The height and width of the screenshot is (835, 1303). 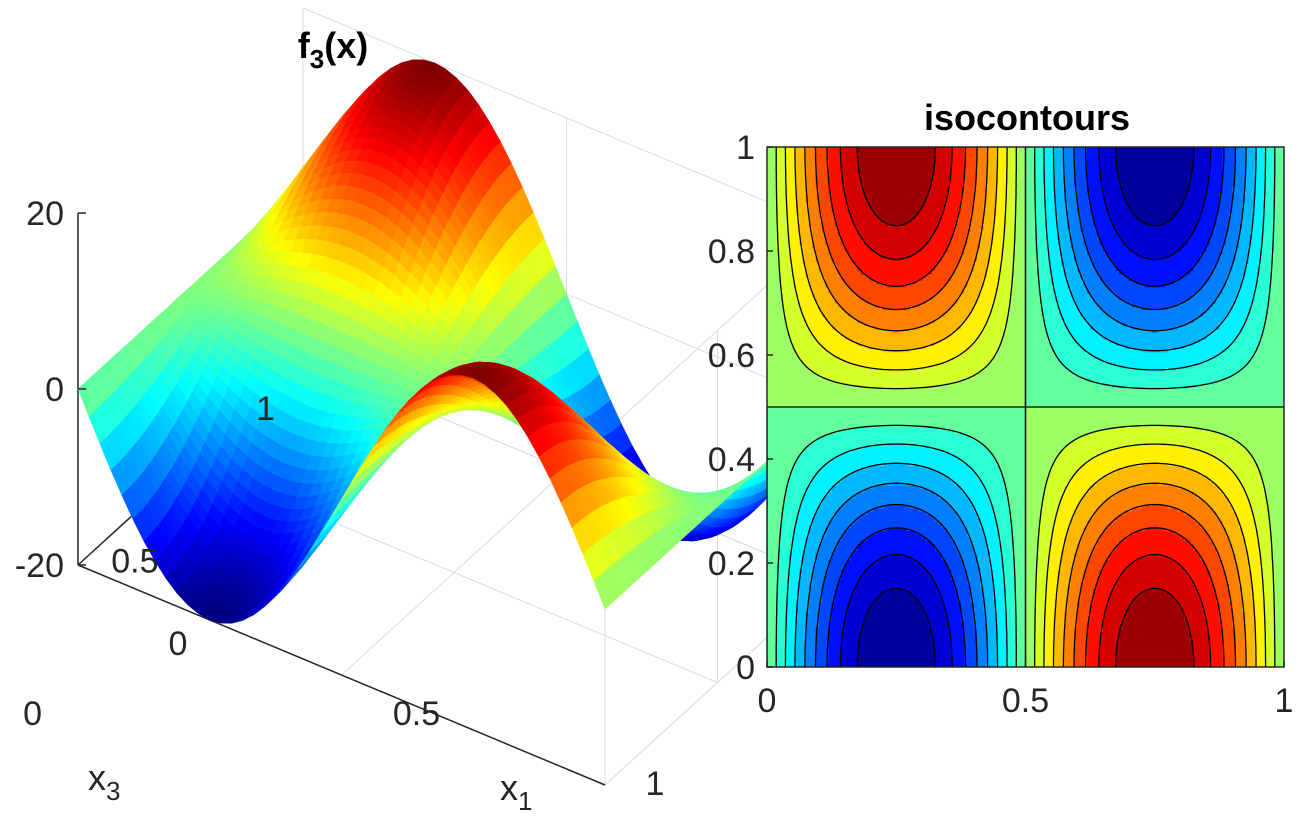 I want to click on z-tick-label: -20, so click(x=39, y=566).